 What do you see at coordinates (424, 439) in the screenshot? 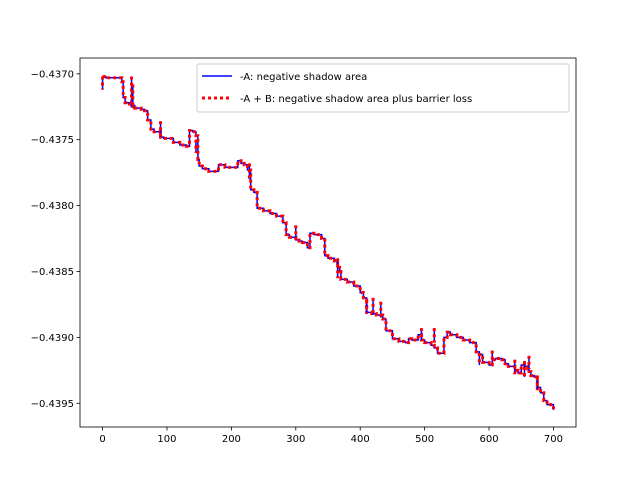
I see `x-tick-label: 500` at bounding box center [424, 439].